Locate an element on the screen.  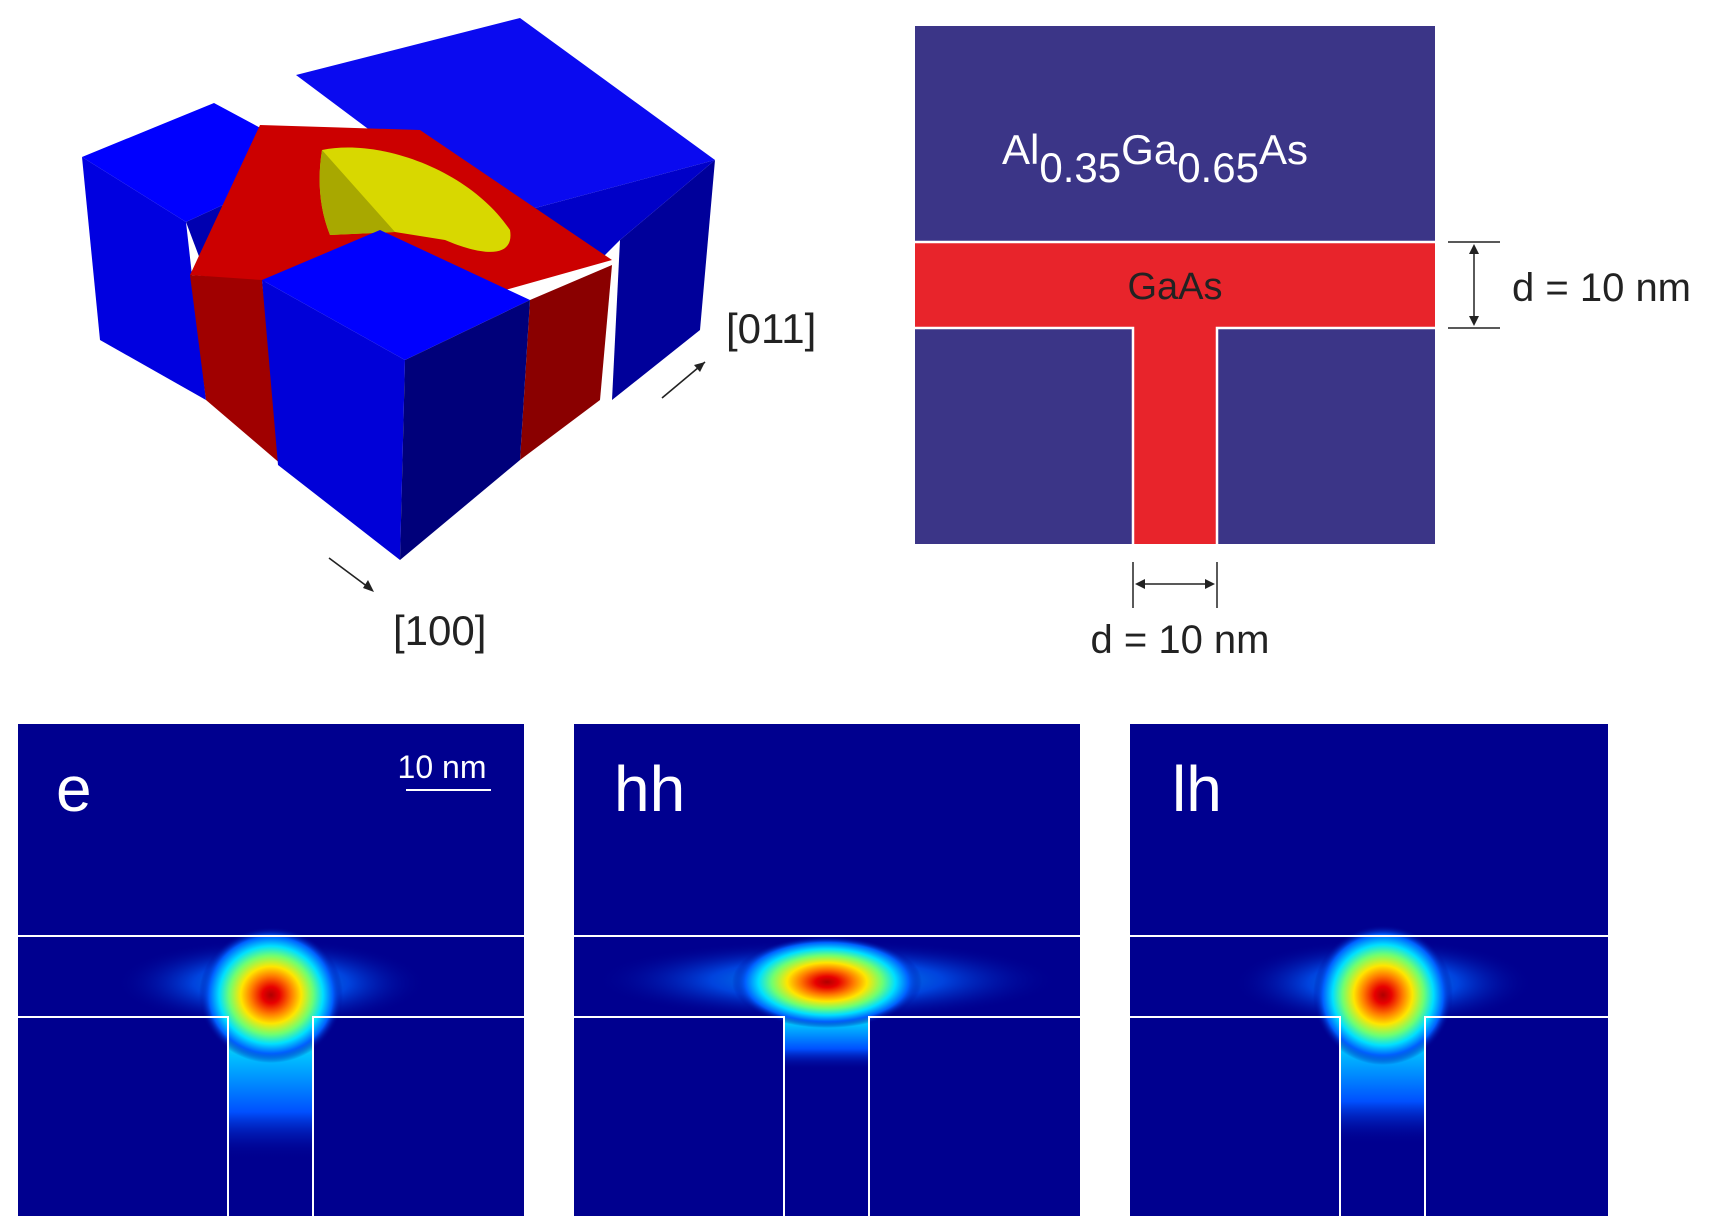
iso-front-block-top is located at coordinates (396, 295).